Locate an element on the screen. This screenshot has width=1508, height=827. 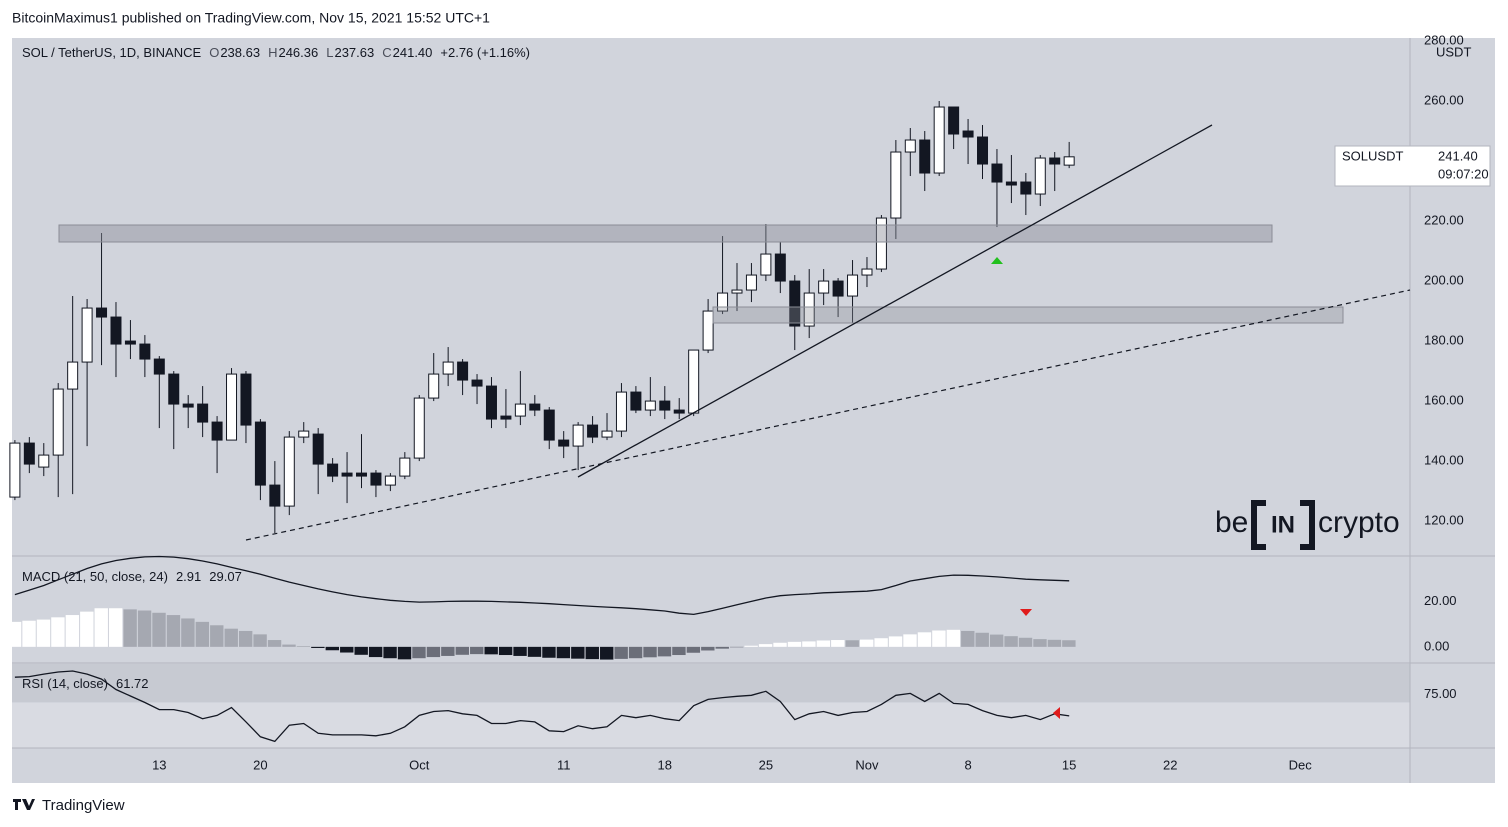
legend-key: H is located at coordinates (273, 52).